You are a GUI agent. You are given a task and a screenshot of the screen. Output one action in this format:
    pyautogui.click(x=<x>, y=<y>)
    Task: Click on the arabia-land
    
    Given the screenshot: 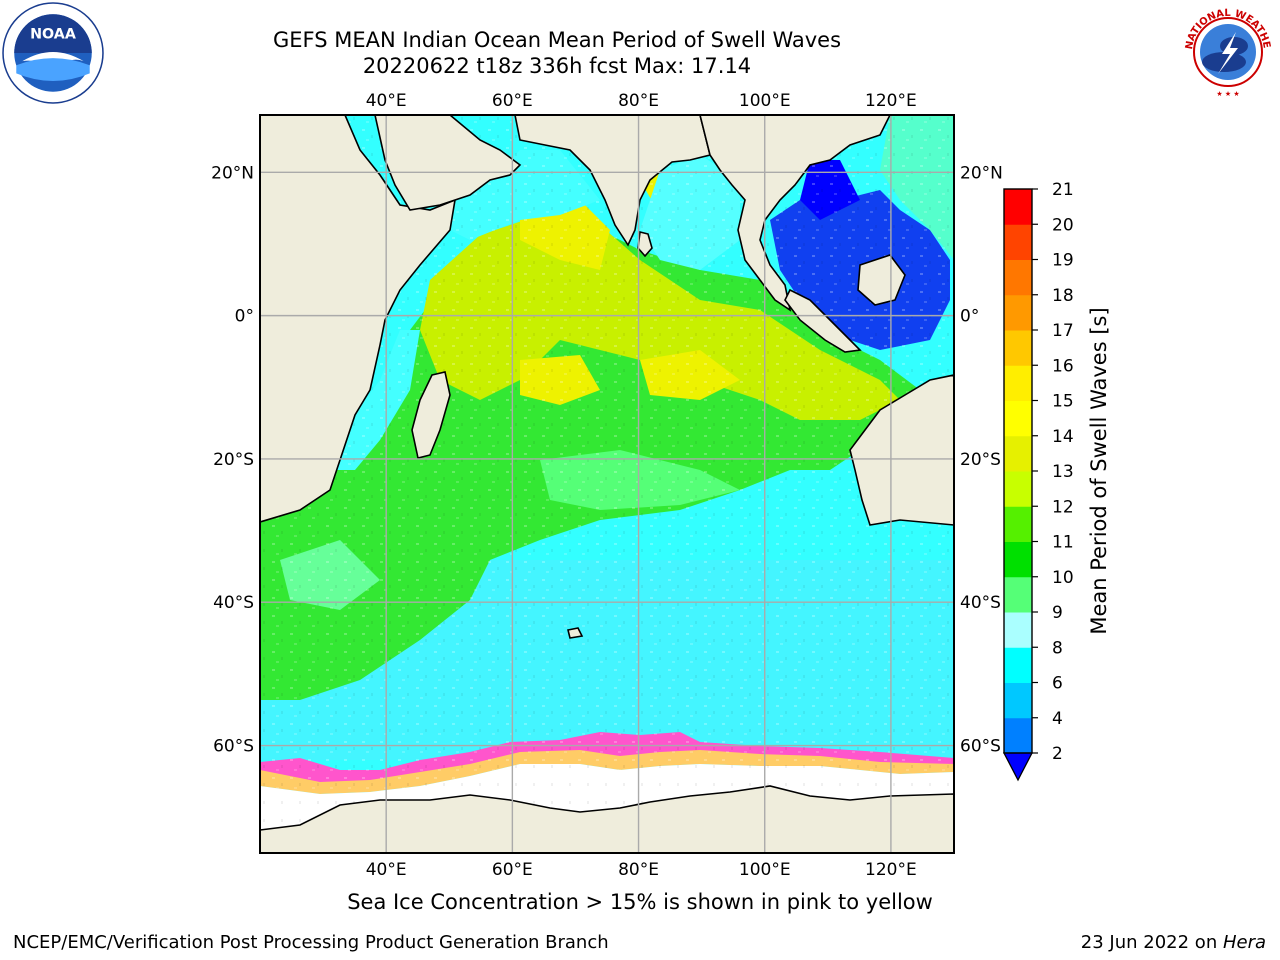 What is the action you would take?
    pyautogui.click(x=448, y=163)
    